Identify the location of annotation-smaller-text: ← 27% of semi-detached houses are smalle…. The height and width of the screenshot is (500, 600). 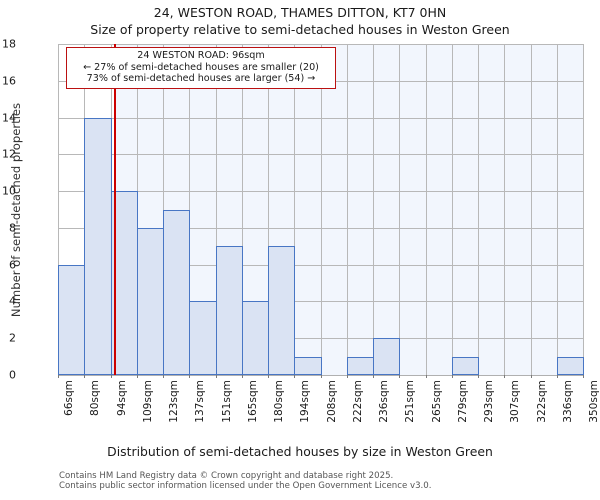
(201, 67).